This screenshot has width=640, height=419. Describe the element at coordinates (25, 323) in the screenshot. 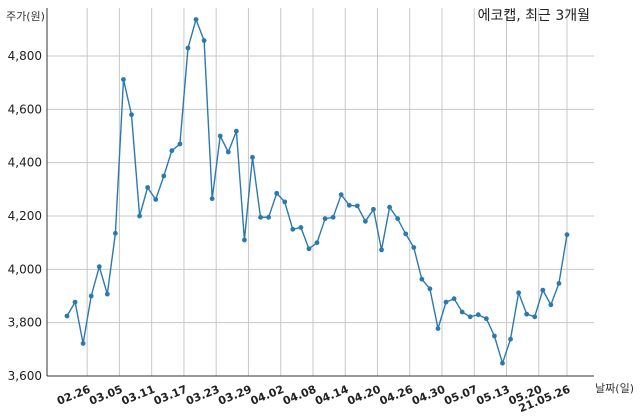

I see `y-tick-label: 3,800` at that location.